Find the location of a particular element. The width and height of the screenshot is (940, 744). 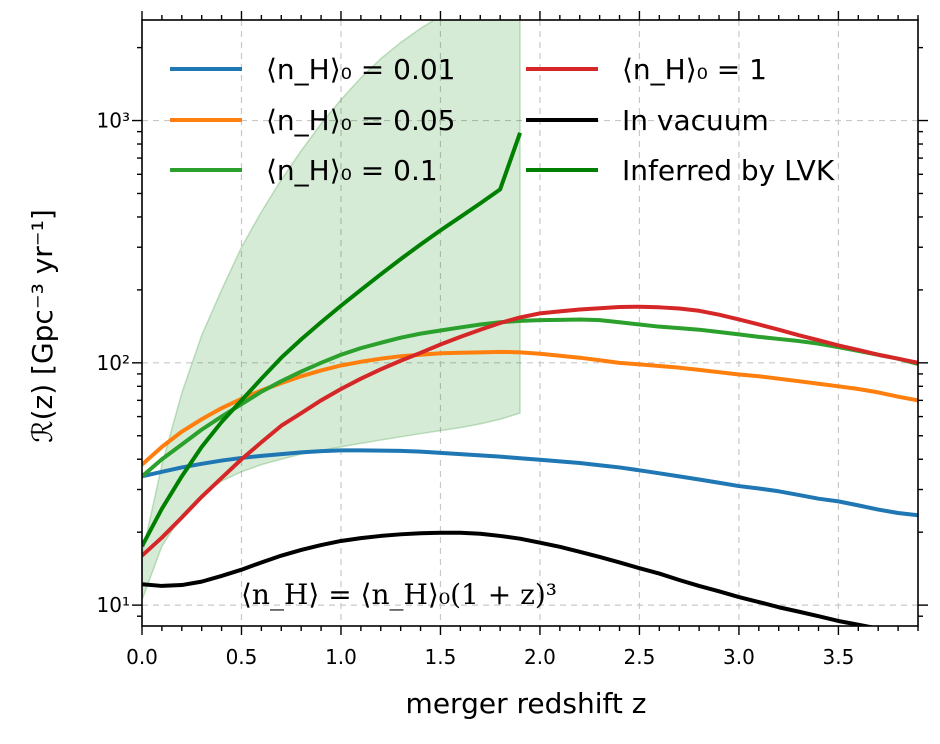

legend-label-0: ⟨n_H⟩₀ = 0.01 is located at coordinates (360, 69).